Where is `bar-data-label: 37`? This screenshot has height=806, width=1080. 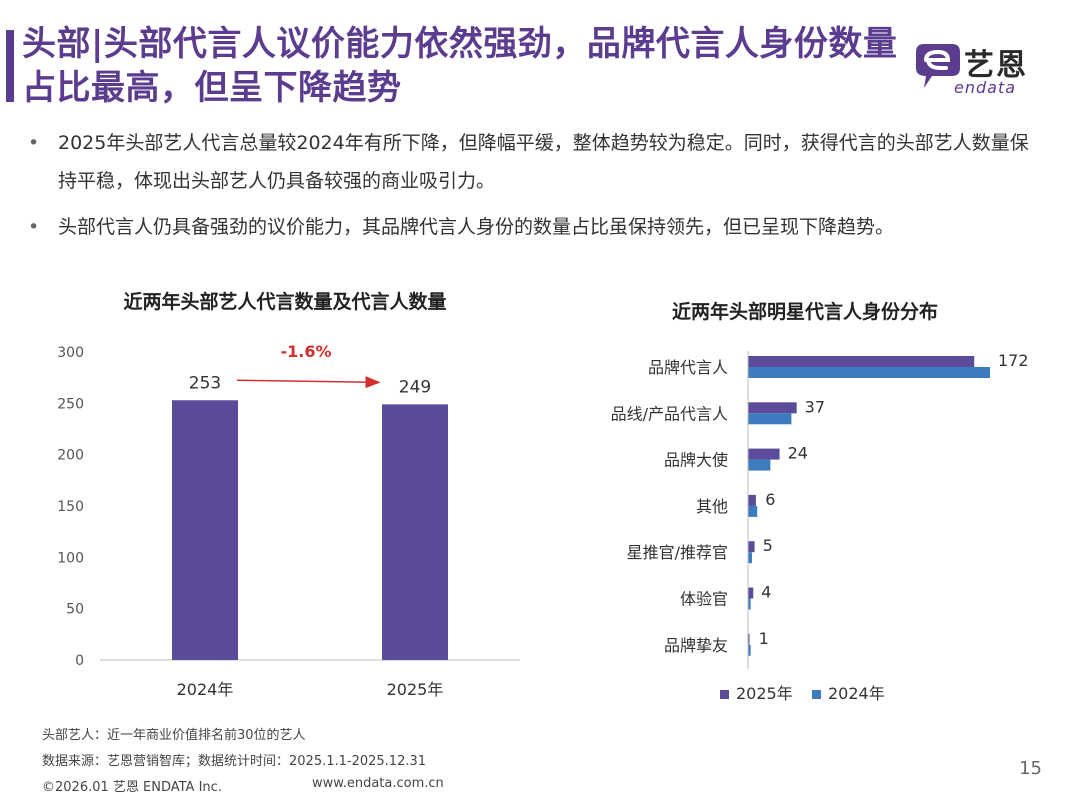
bar-data-label: 37 is located at coordinates (815, 406).